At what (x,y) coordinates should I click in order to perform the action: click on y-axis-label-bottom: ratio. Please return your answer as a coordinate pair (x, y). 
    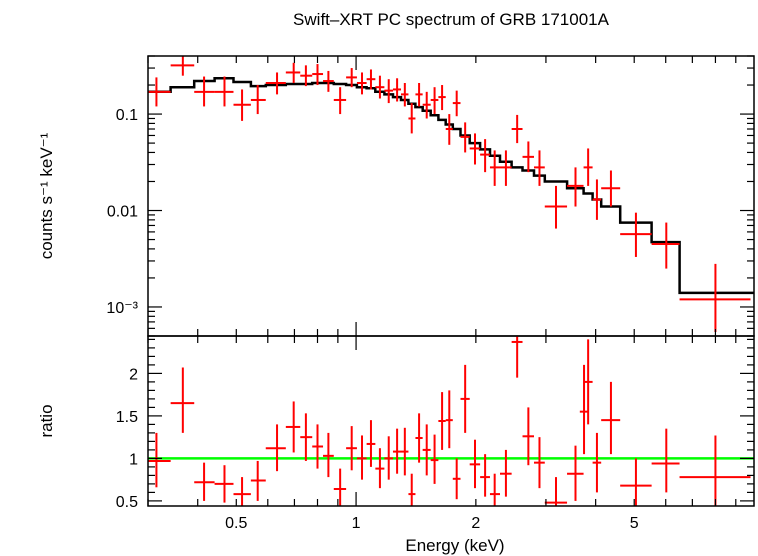
    Looking at the image, I should click on (46, 420).